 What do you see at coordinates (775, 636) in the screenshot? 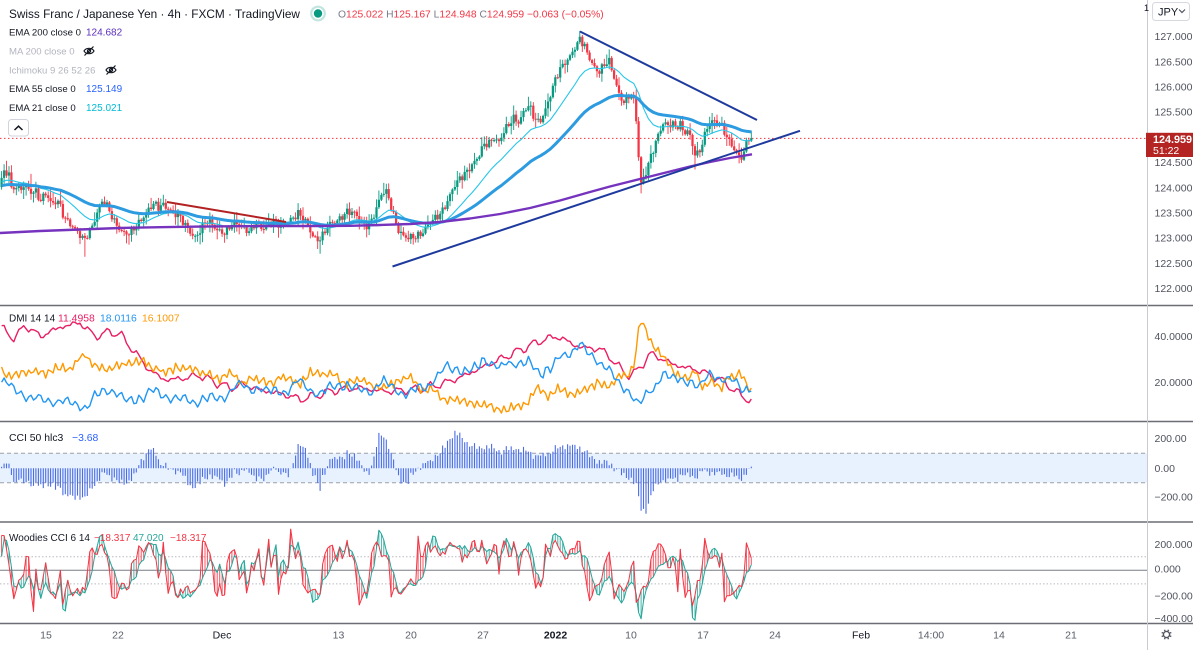
I see `svg-text: 24` at bounding box center [775, 636].